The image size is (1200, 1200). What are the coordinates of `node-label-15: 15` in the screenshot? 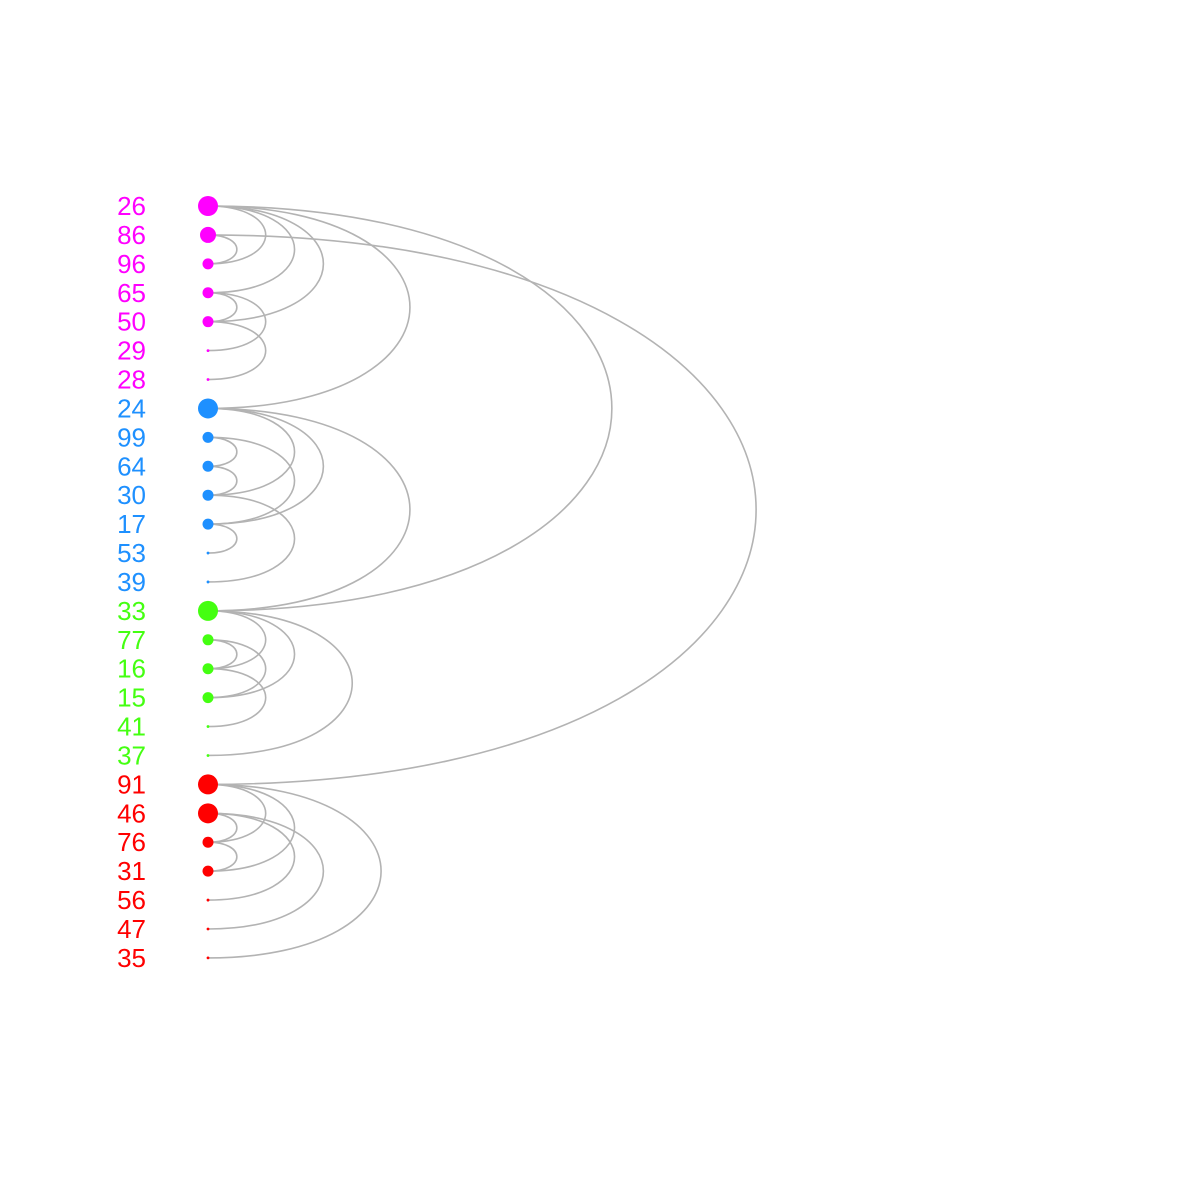 It's located at (131, 698).